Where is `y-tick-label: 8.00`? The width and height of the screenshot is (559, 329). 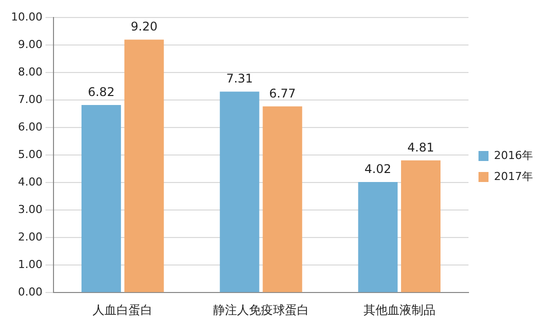 y-tick-label: 8.00 is located at coordinates (30, 71).